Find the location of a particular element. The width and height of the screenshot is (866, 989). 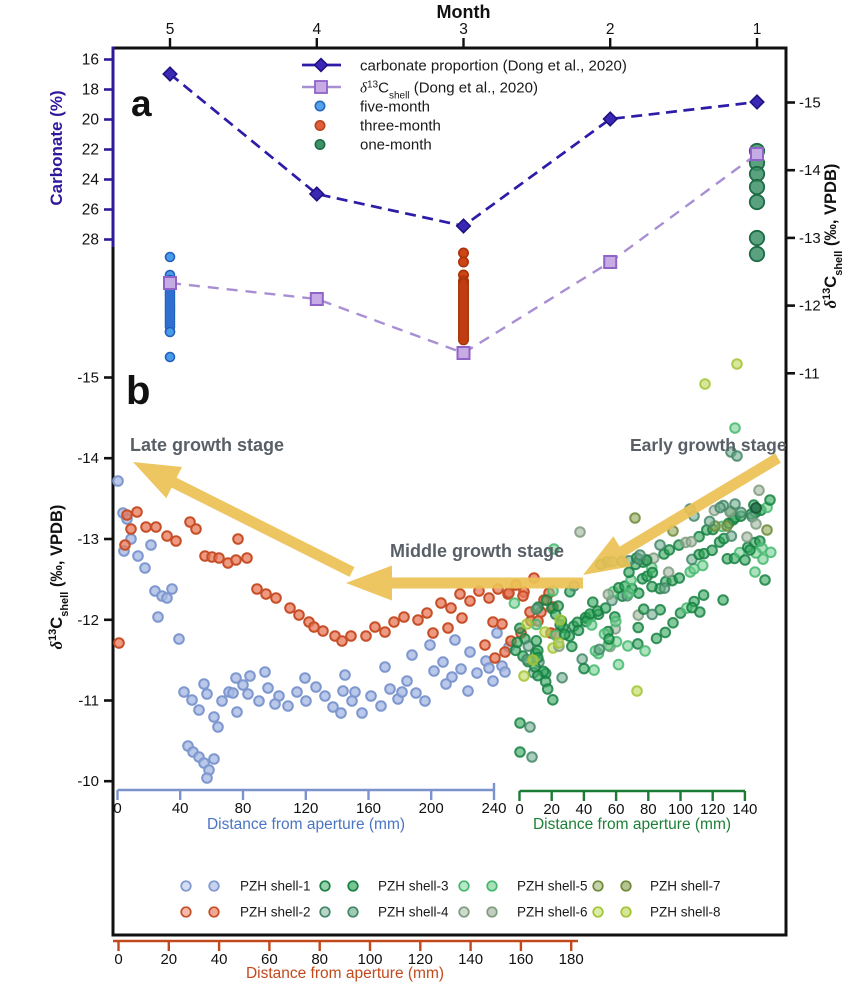

svg-text:carbonate proportion (Dong et: carbonate proportion (Dong et al., 2020) is located at coordinates (493, 66).